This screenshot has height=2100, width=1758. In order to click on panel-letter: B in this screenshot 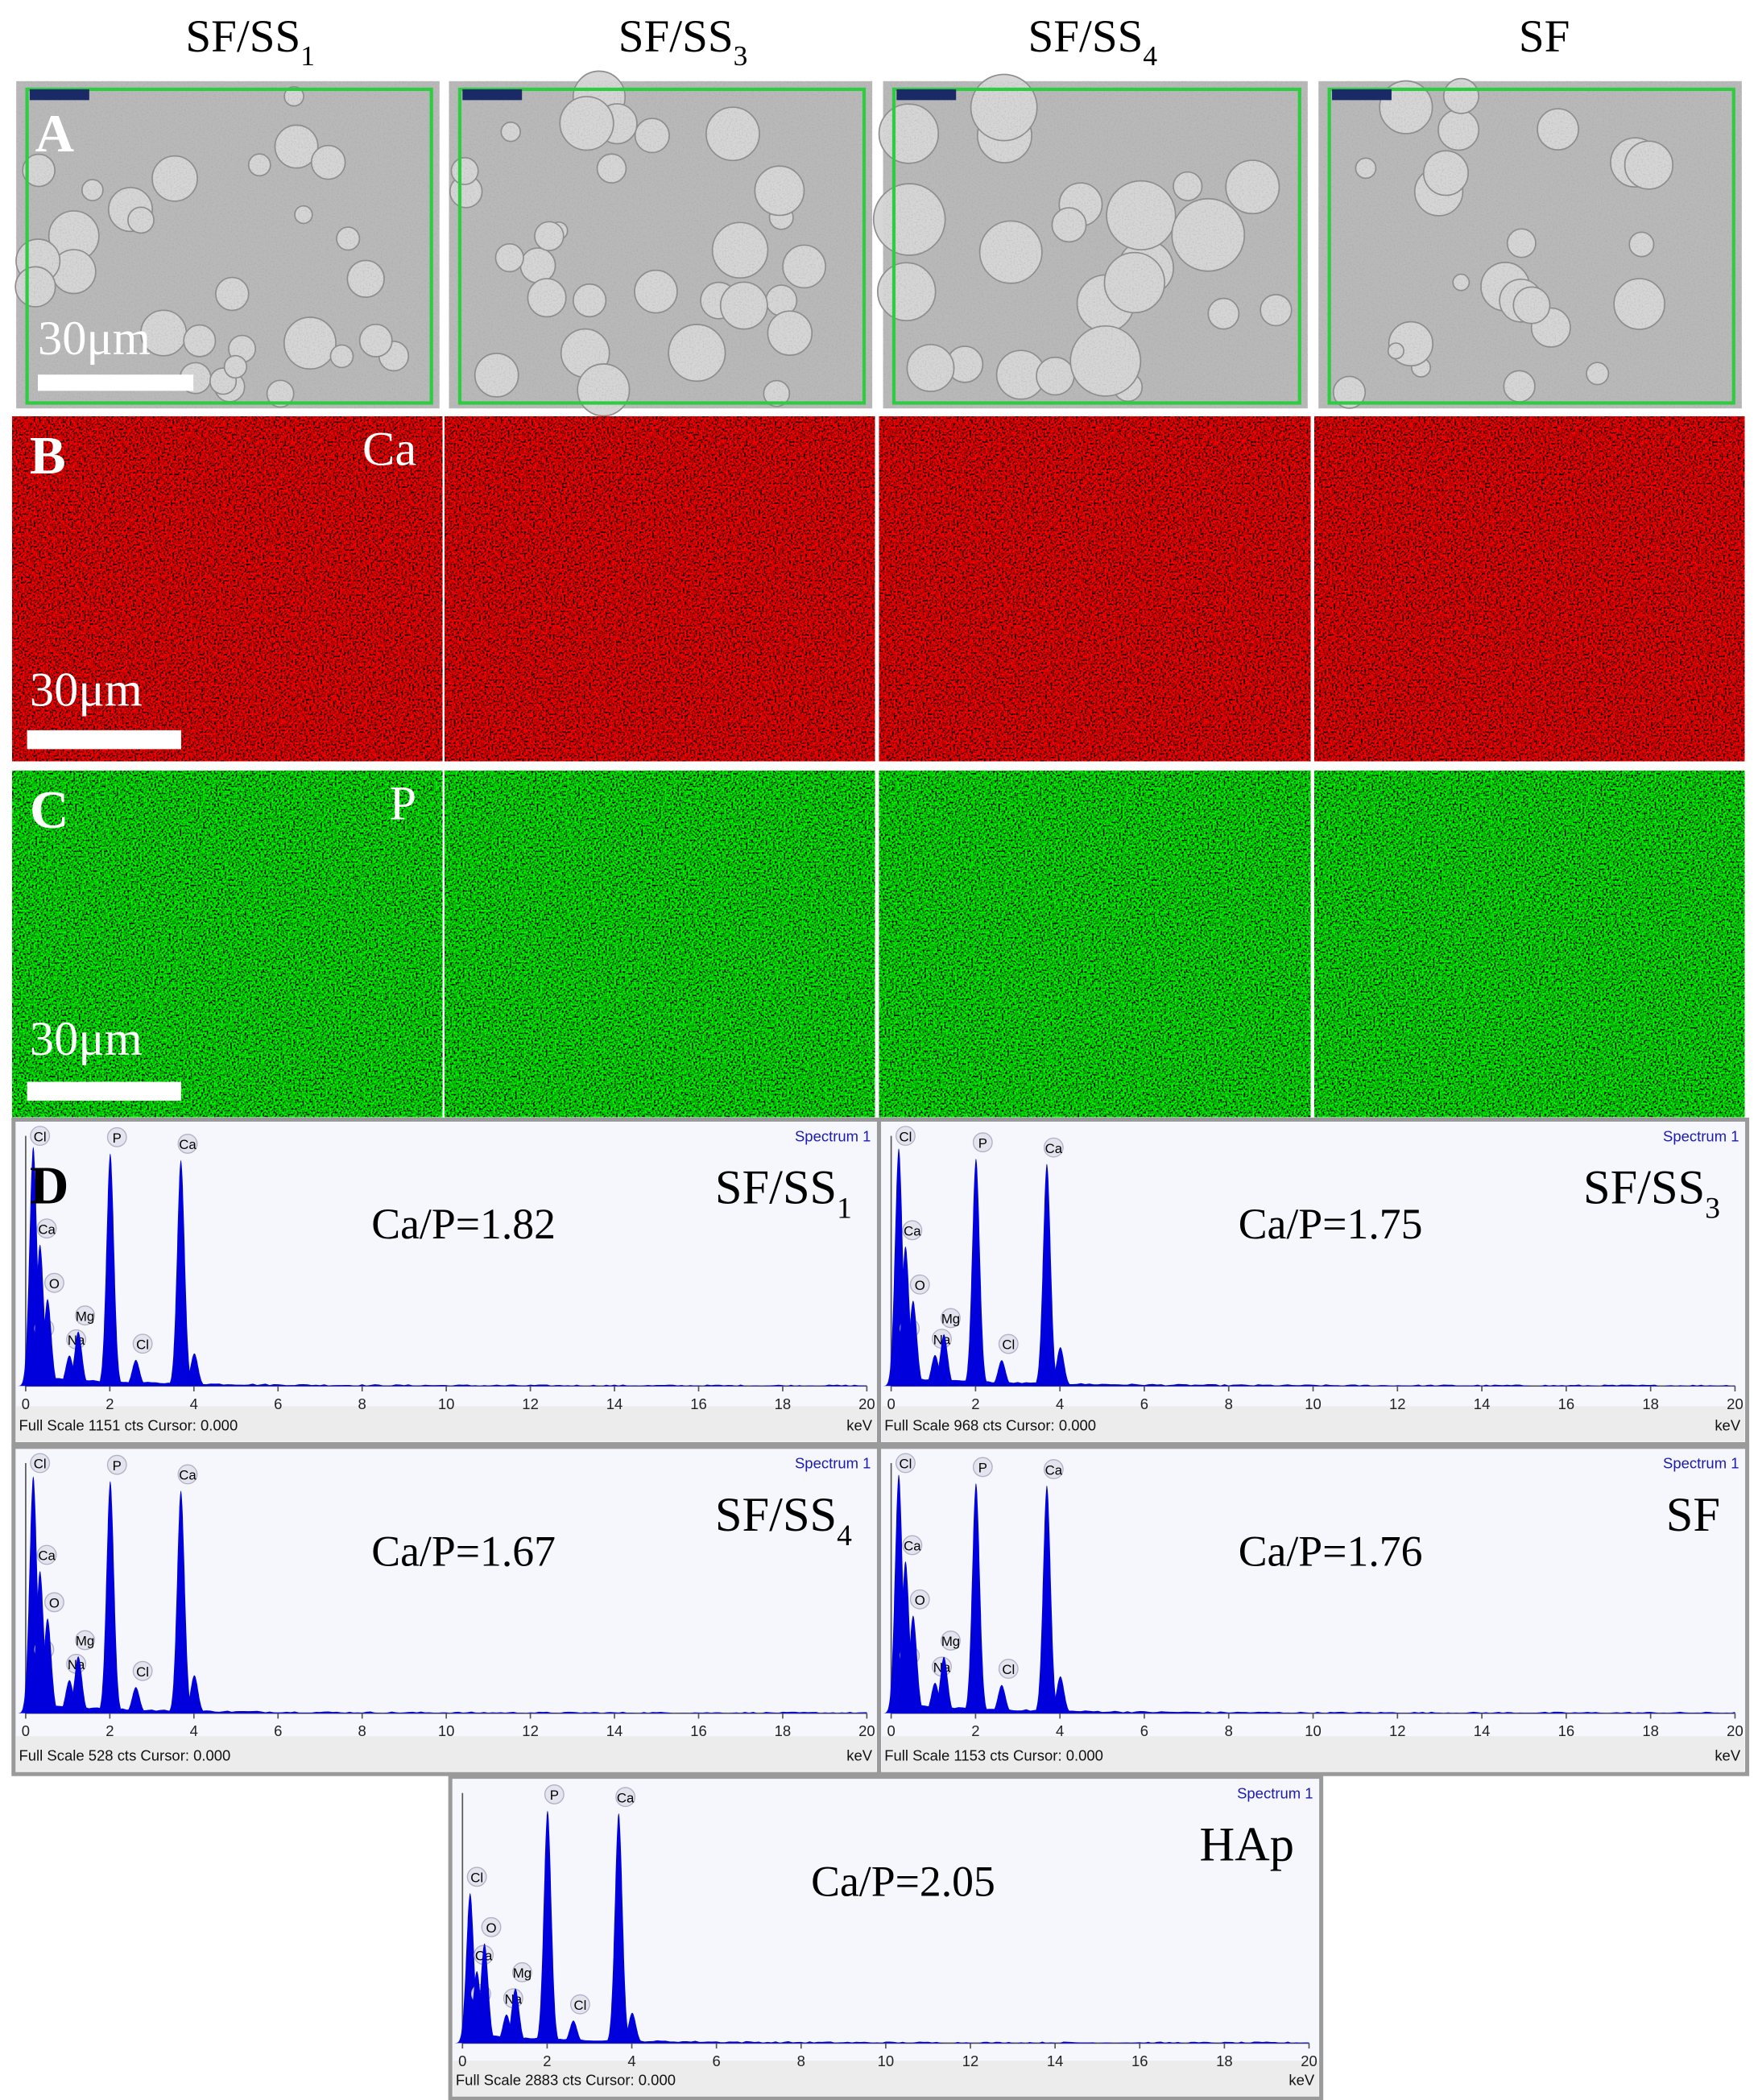, I will do `click(48, 455)`.